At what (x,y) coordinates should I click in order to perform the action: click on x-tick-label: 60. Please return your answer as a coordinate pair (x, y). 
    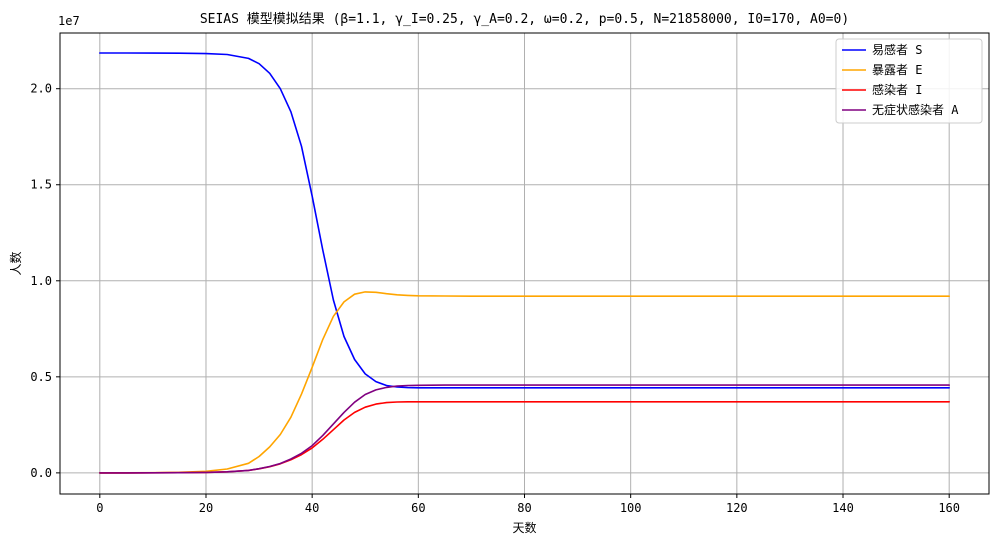
    Looking at the image, I should click on (418, 508).